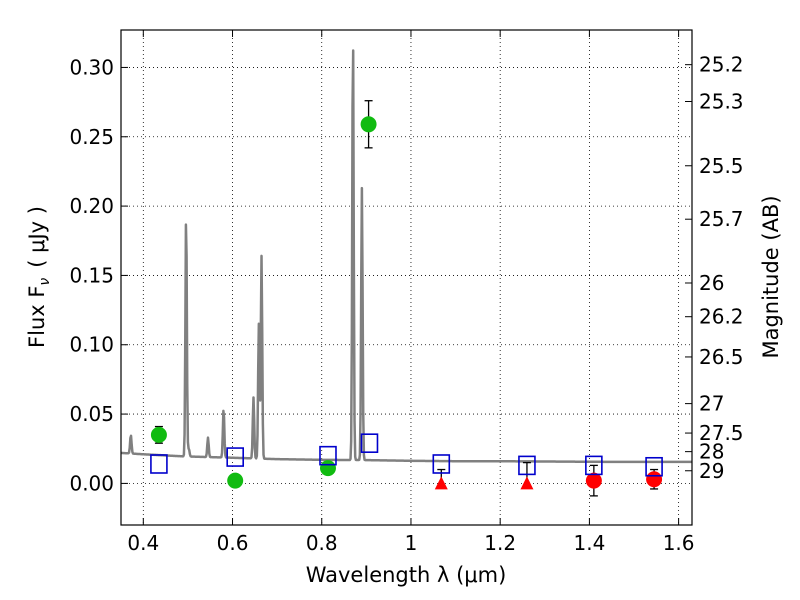 Image resolution: width=800 pixels, height=600 pixels. What do you see at coordinates (721, 219) in the screenshot?
I see `magnitude-tick-label: 25.7` at bounding box center [721, 219].